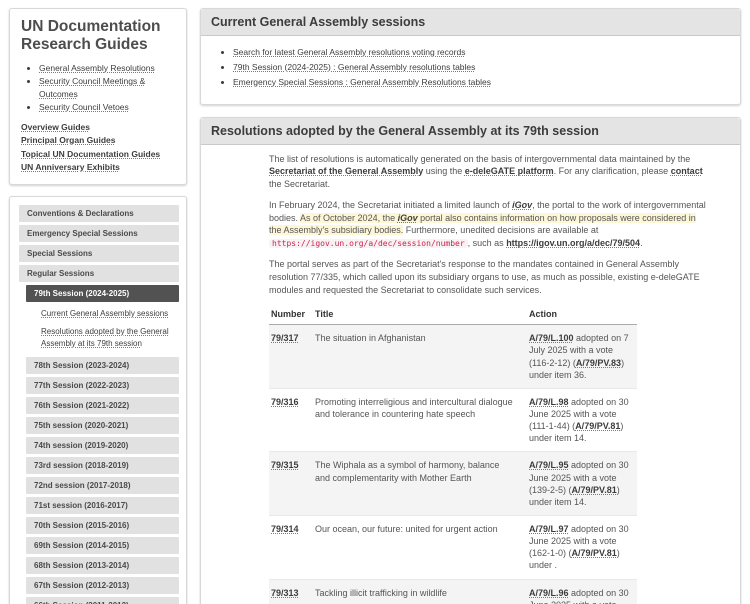 This screenshot has height=604, width=750. Describe the element at coordinates (285, 401) in the screenshot. I see `resolution-number-link: 79/316` at that location.